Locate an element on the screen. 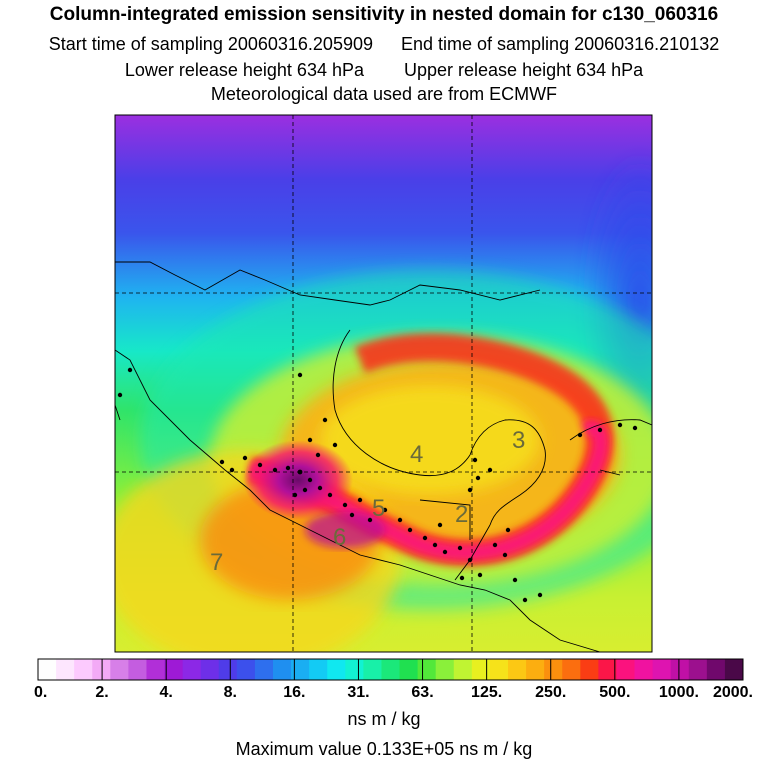 The height and width of the screenshot is (768, 768). region-label-3: 3 is located at coordinates (518, 440).